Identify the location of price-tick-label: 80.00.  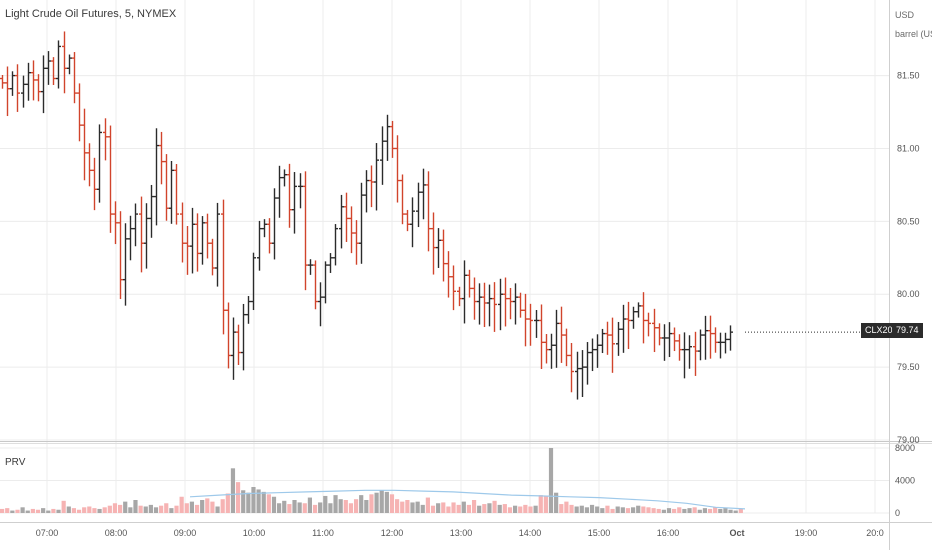
(908, 294).